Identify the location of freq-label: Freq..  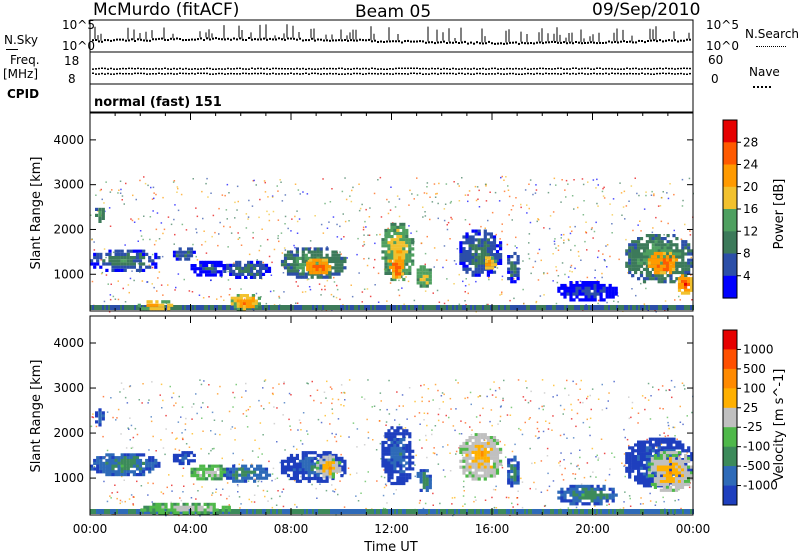
(25, 60).